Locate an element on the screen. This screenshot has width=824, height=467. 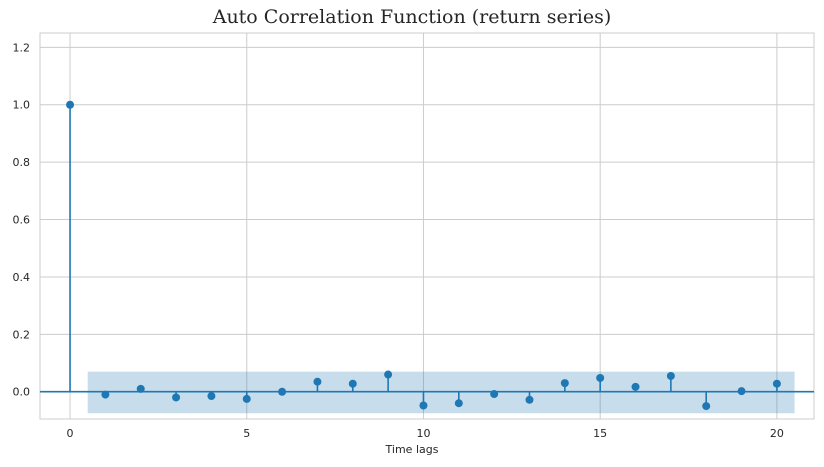
y-tick-label: 0.6 is located at coordinates (22, 220).